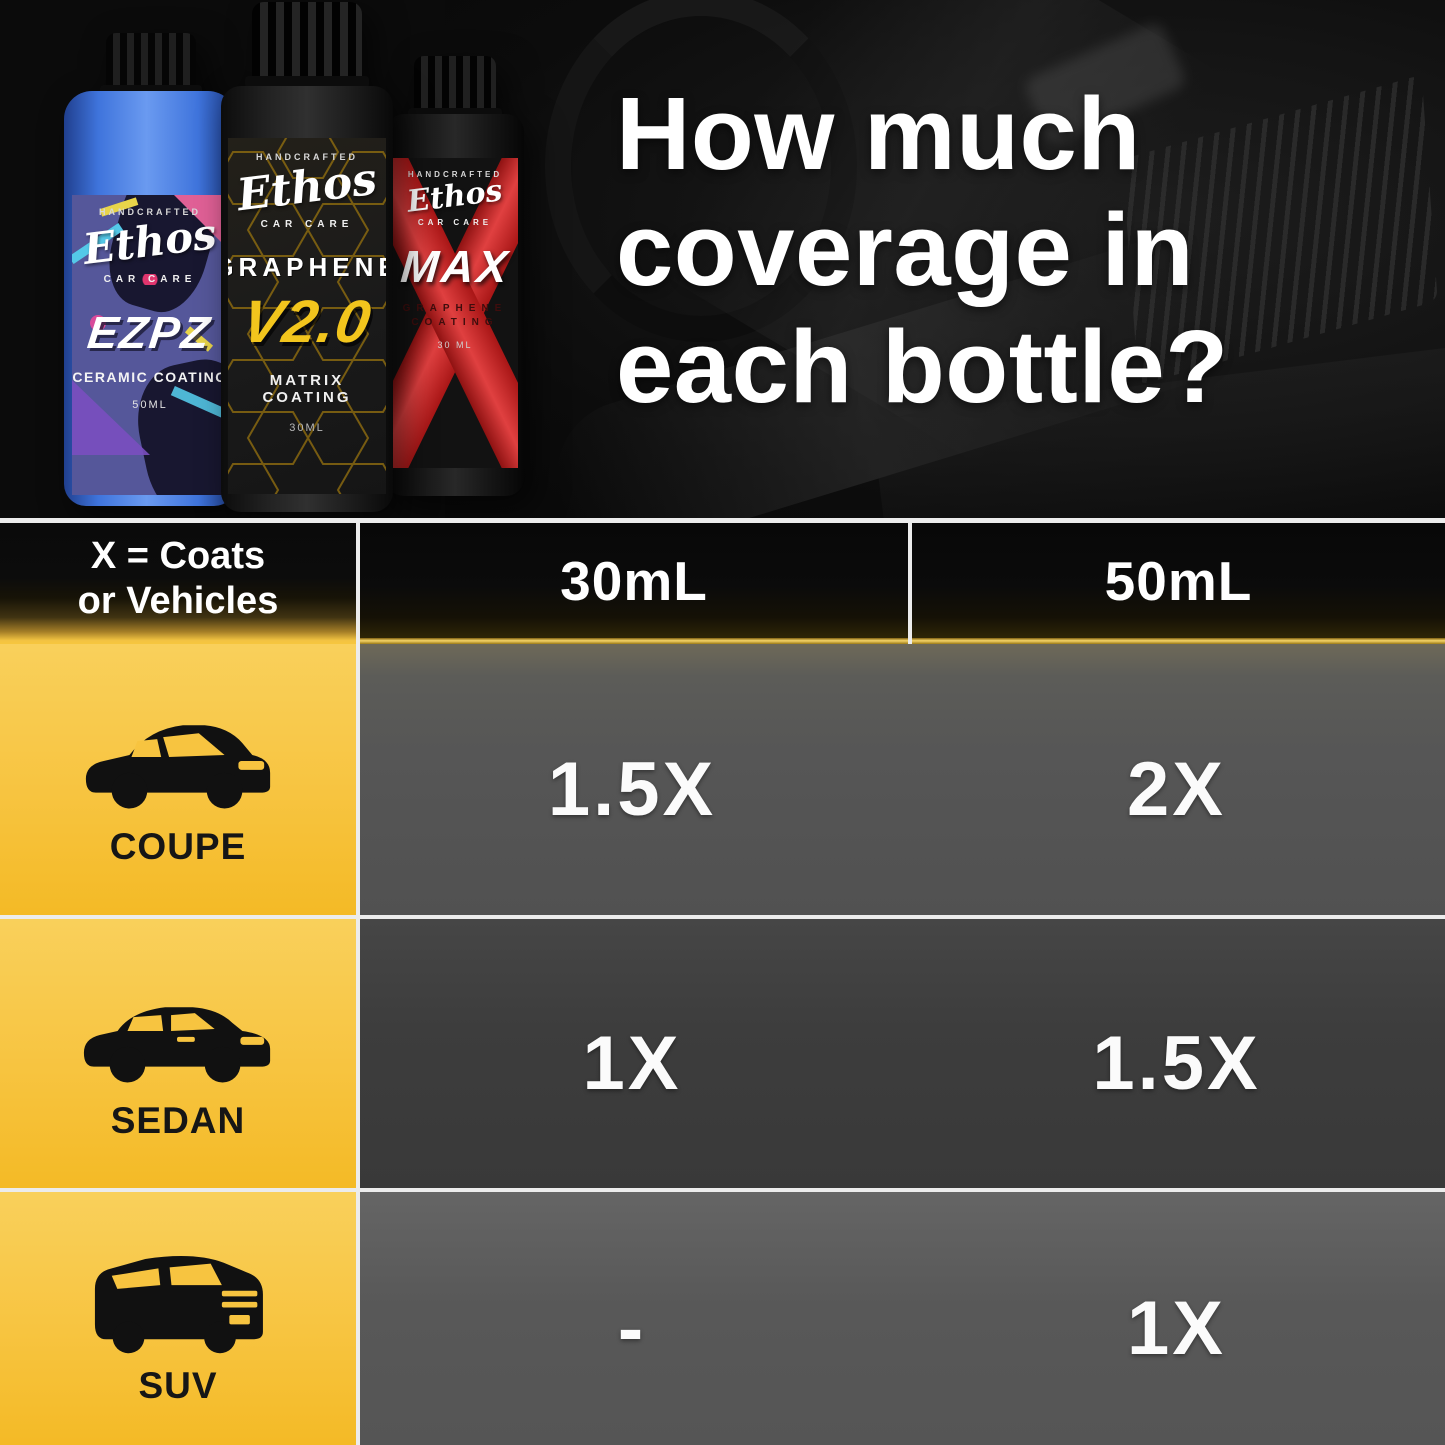 Image resolution: width=1445 pixels, height=1445 pixels. I want to click on cell-suv-30ml: -, so click(632, 1318).